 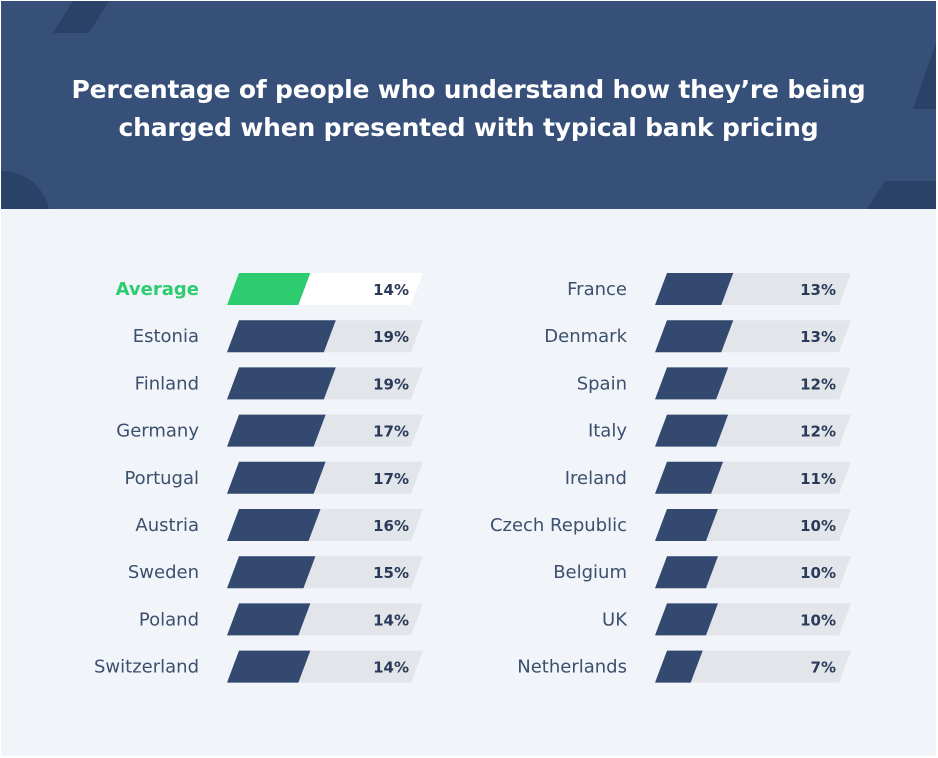 What do you see at coordinates (558, 525) in the screenshot?
I see `category-label: Czech Republic` at bounding box center [558, 525].